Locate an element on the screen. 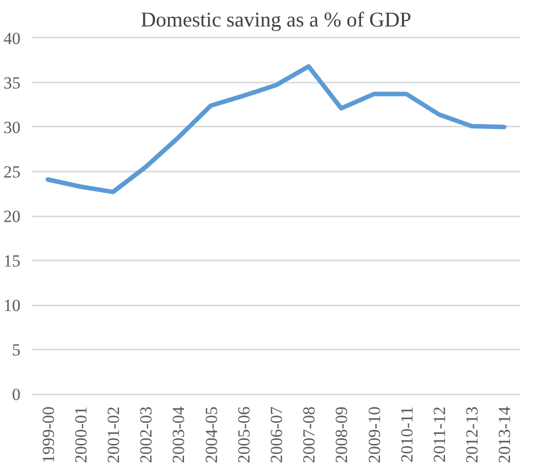 The image size is (546, 472). x-tick-label: 1999-00 is located at coordinates (48, 435).